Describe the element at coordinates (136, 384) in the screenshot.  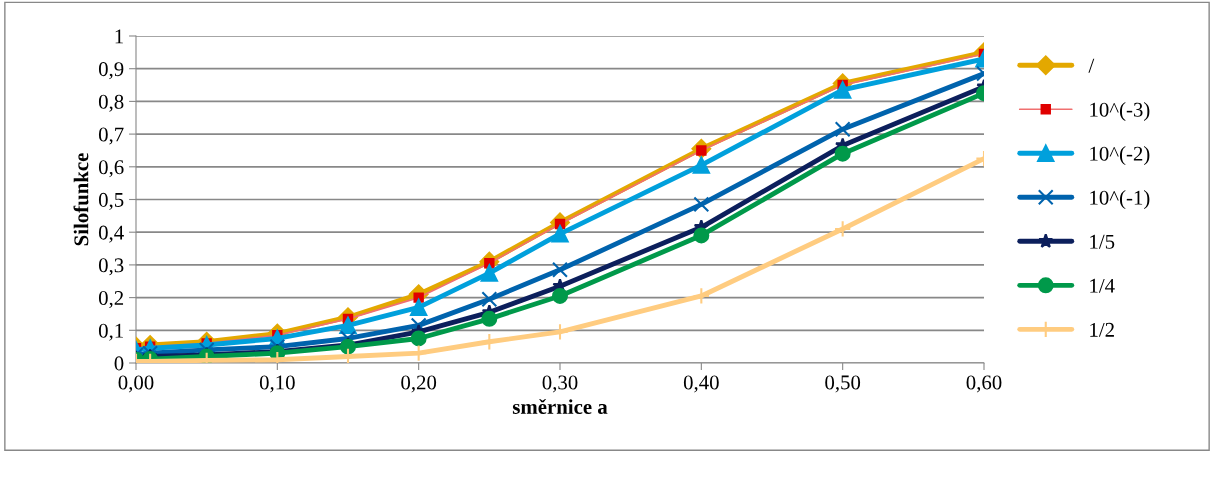
I see `x-tick-label: 0,00` at that location.